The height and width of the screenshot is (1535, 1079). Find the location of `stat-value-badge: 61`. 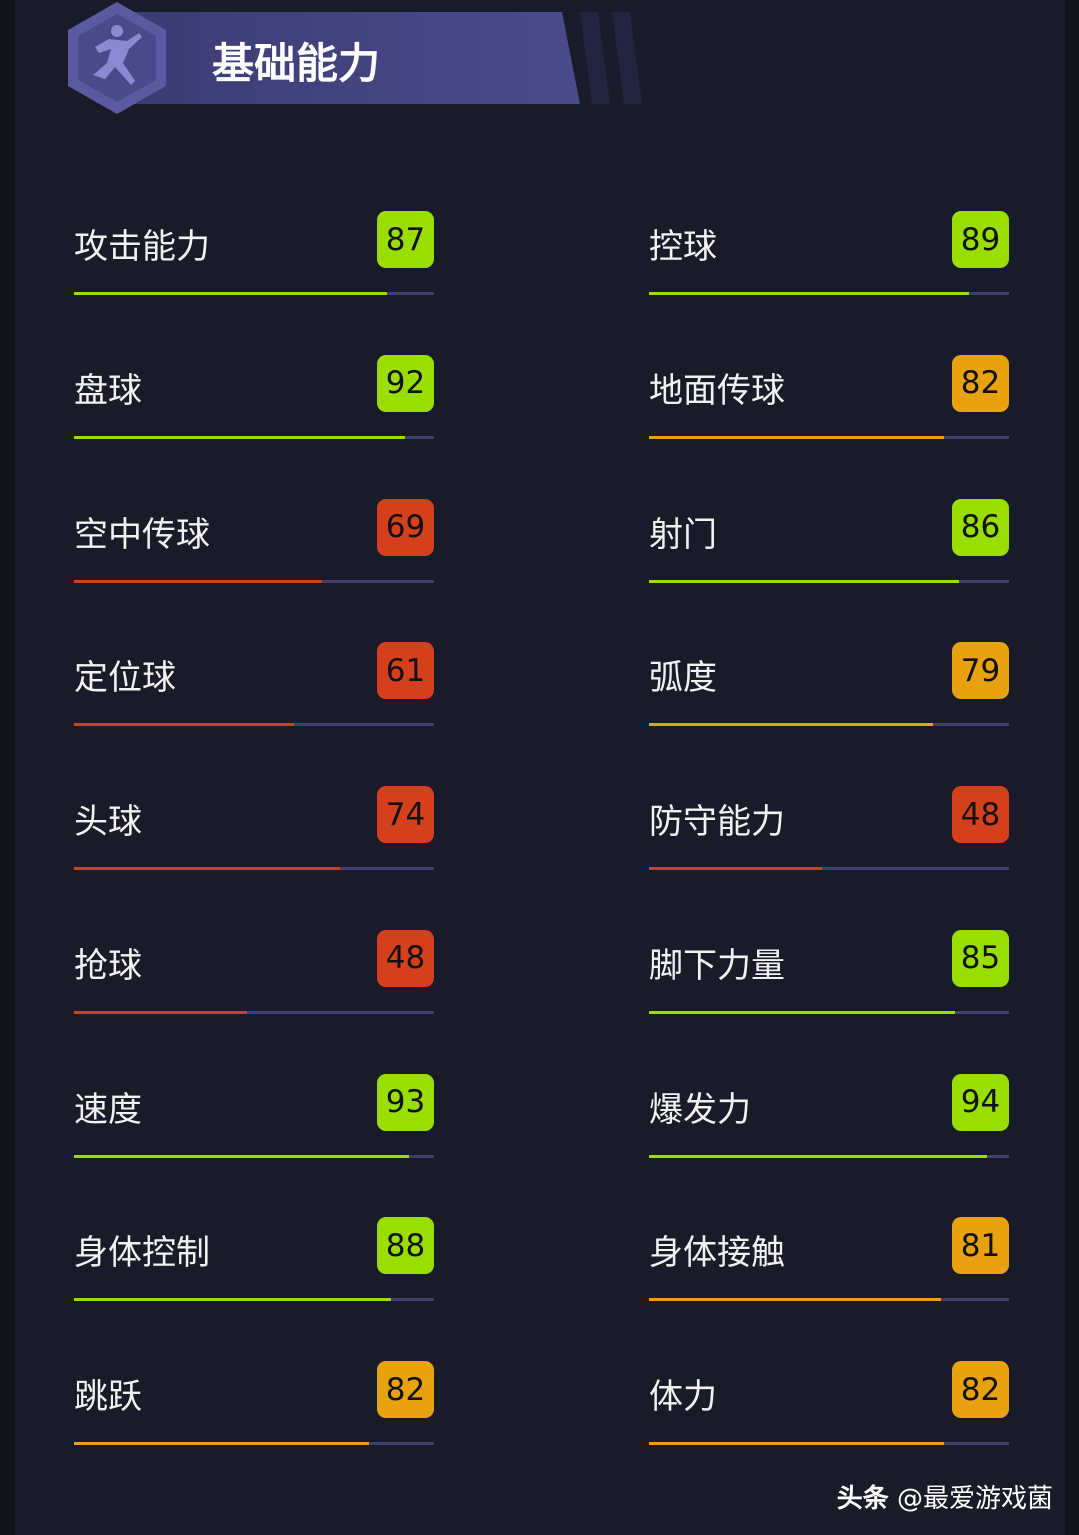

stat-value-badge: 61 is located at coordinates (405, 671).